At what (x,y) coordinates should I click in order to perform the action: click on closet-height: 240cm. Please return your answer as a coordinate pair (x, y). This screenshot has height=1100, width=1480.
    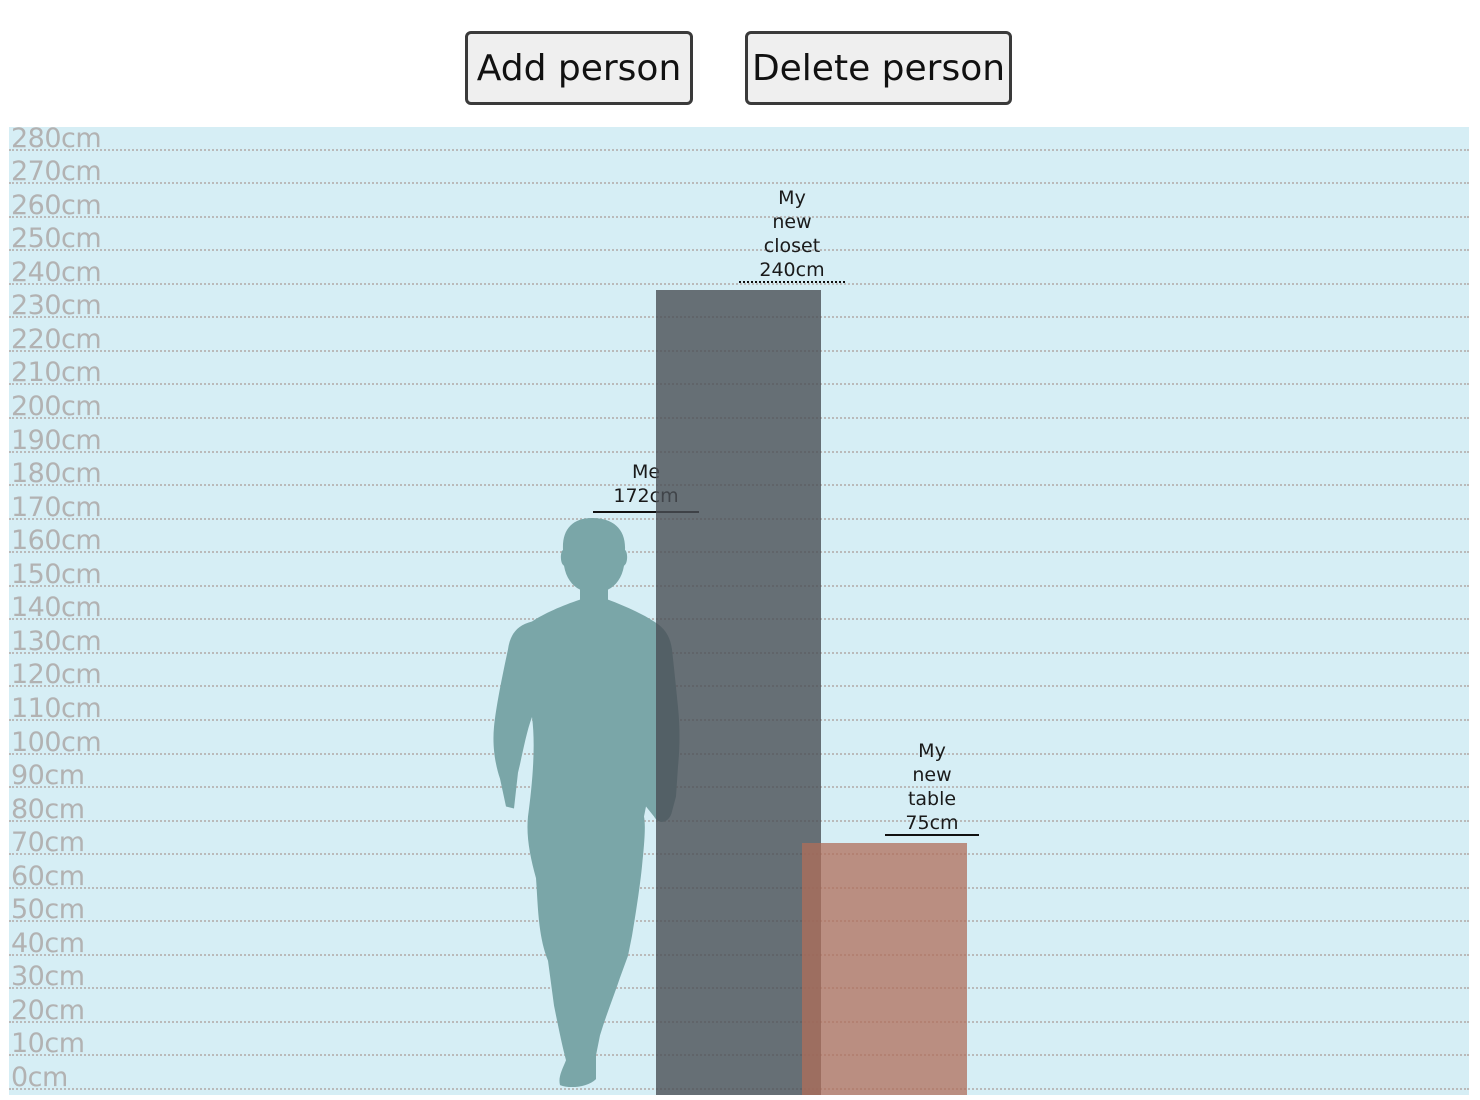
    Looking at the image, I should click on (792, 269).